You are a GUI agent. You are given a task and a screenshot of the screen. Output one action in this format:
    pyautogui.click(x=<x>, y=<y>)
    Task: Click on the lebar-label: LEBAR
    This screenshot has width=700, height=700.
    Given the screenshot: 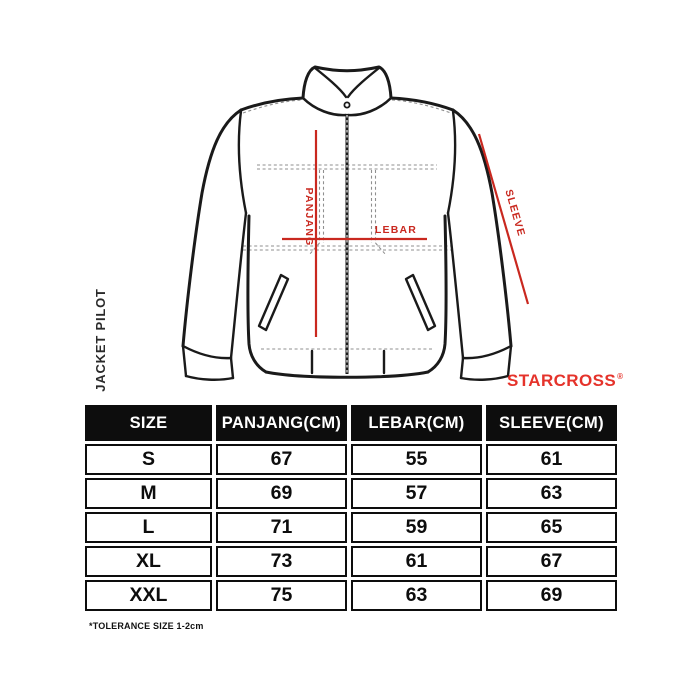 What is the action you would take?
    pyautogui.click(x=396, y=230)
    